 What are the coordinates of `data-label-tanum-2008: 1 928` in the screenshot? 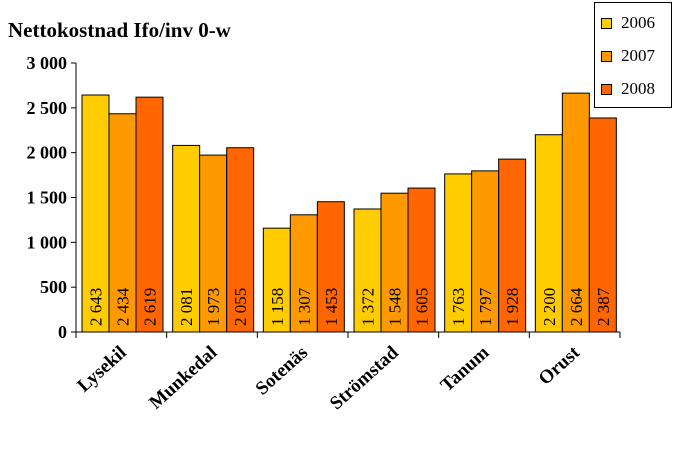 It's located at (512, 307).